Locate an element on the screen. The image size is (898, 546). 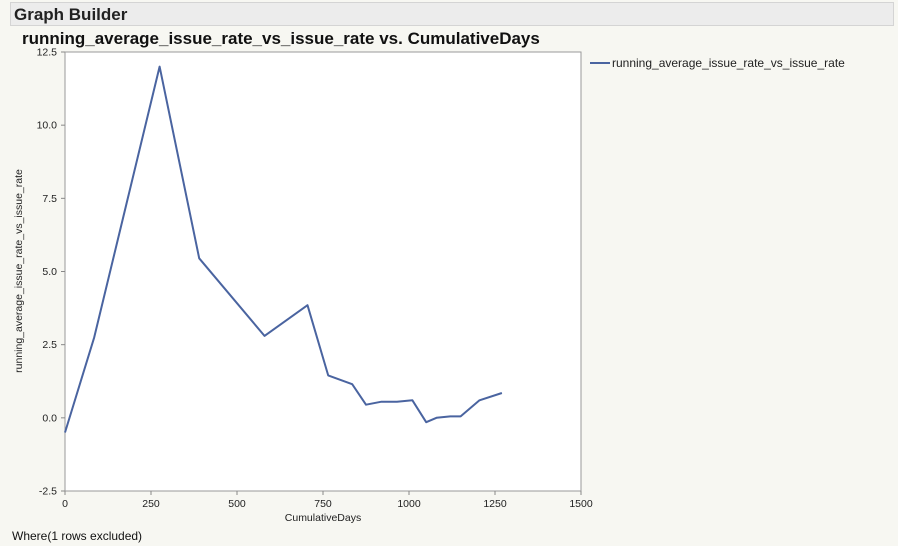
x-tick-label: 250 is located at coordinates (151, 504).